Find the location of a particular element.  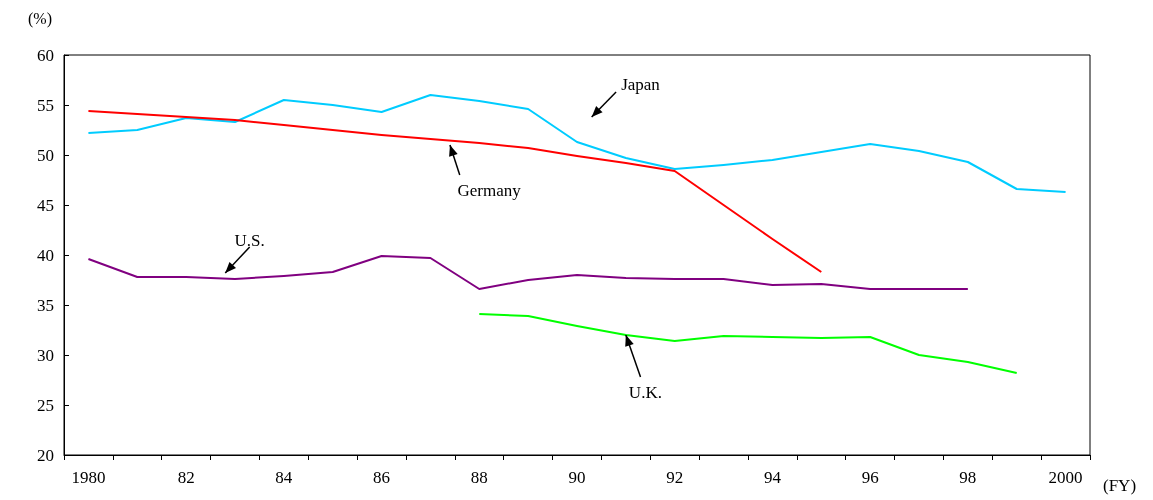

x-tick-label: 90 is located at coordinates (577, 477).